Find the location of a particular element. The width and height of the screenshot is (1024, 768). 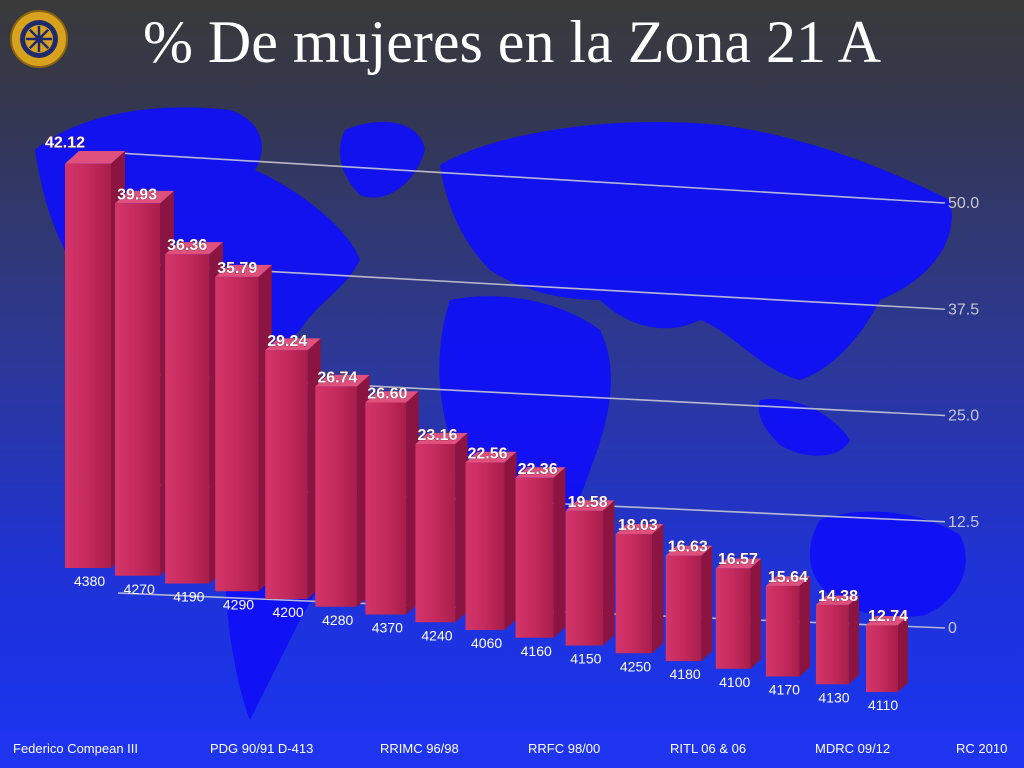

value-label: 22.36 is located at coordinates (538, 469).